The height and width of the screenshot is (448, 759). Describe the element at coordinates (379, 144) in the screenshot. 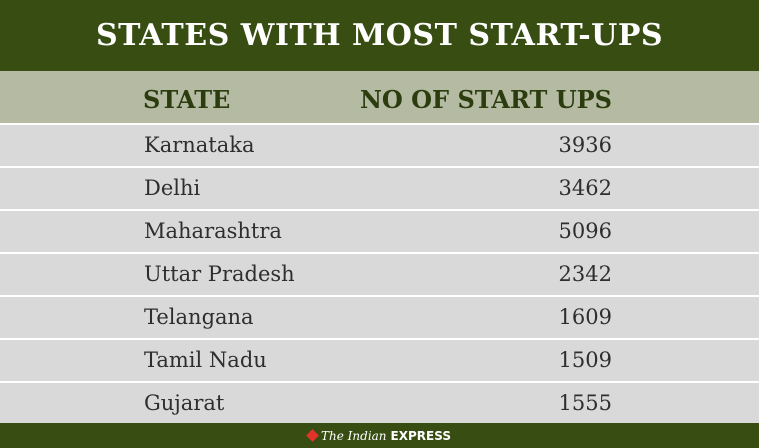

I see `table-row: Karnataka 3936` at that location.